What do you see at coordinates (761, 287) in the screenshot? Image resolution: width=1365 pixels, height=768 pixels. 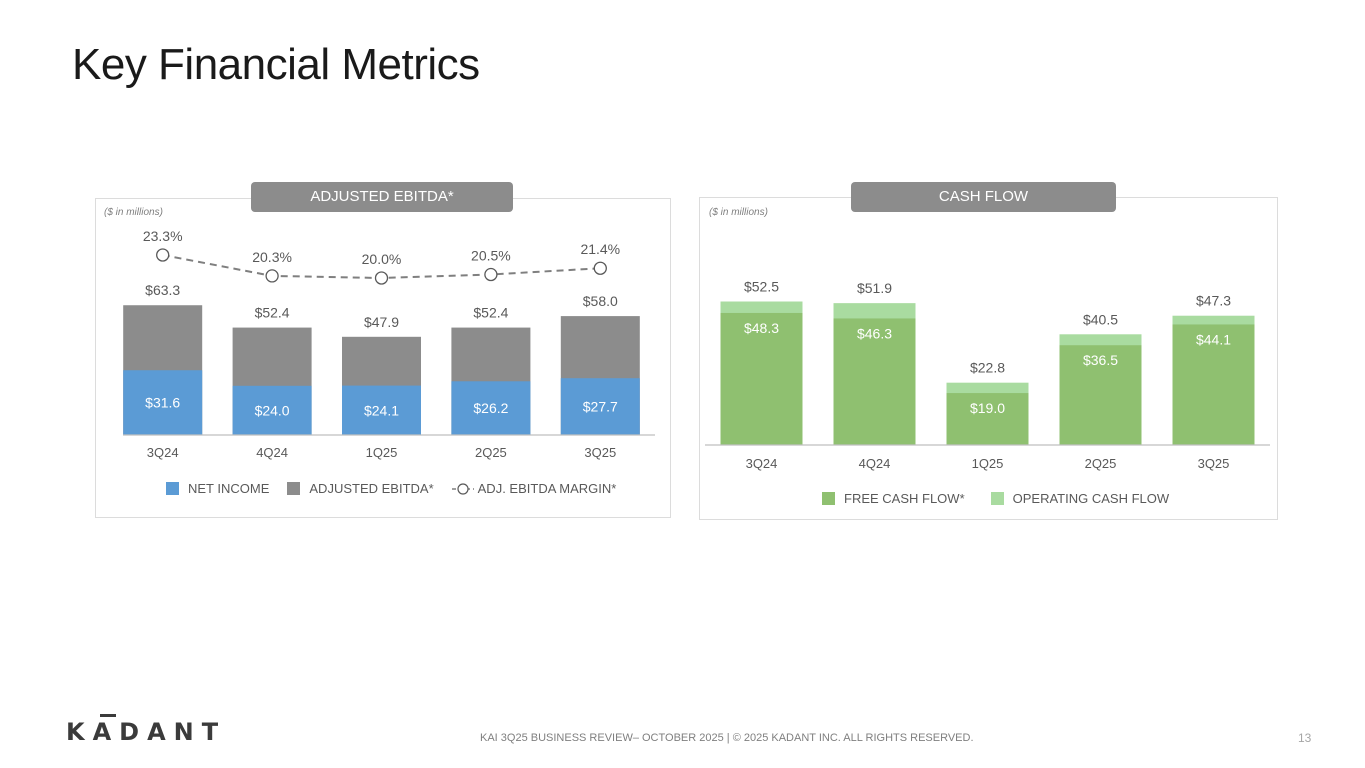 I see `operating-cash-flow-data-label: $52.5` at bounding box center [761, 287].